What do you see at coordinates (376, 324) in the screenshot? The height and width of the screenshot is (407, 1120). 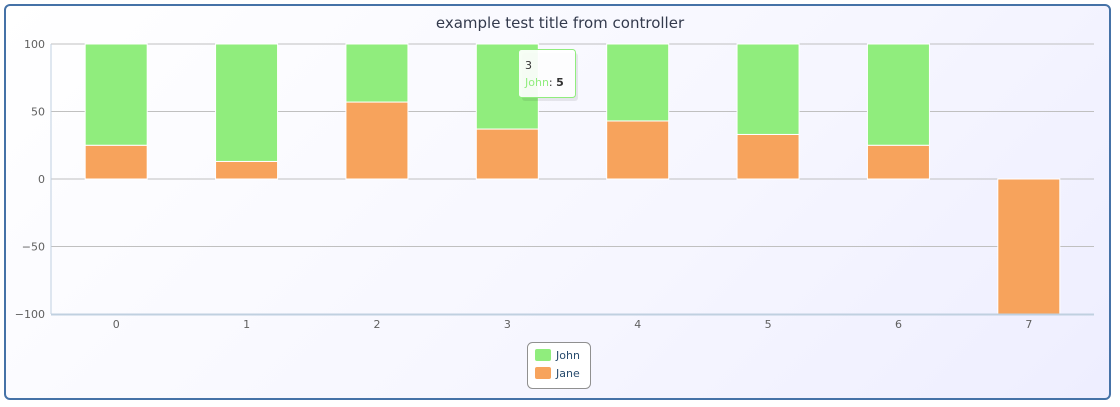 I see `x-tick-label: 2` at bounding box center [376, 324].